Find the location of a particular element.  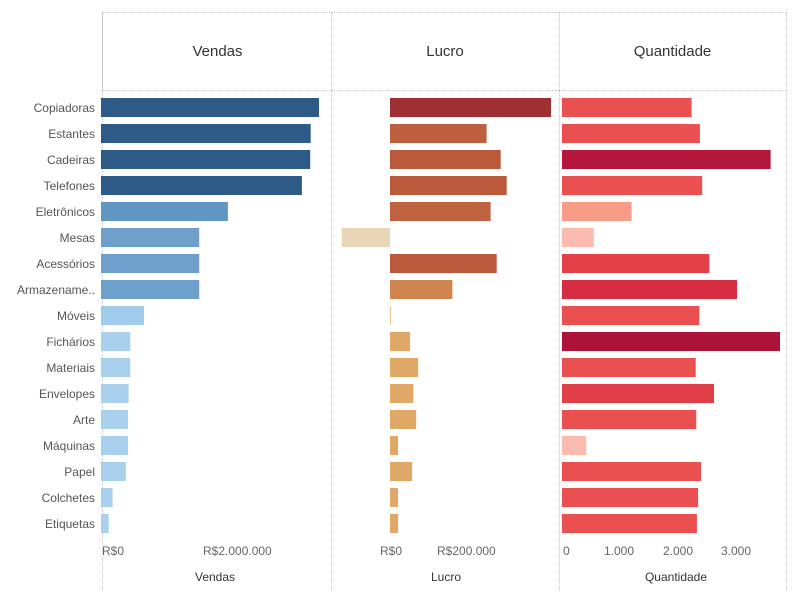

tick-label: 2.000 is located at coordinates (678, 551).